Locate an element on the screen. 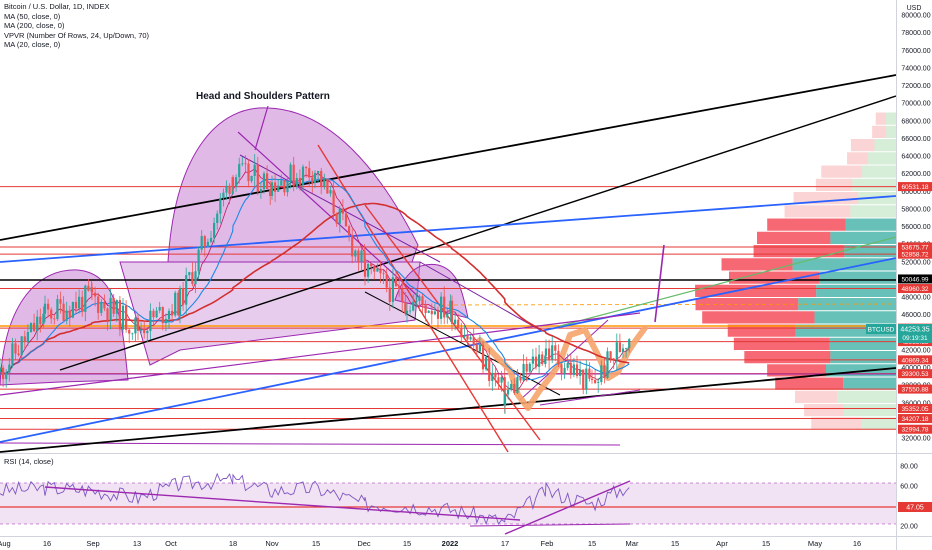 The width and height of the screenshot is (932, 550). time-tick: Feb is located at coordinates (547, 543).